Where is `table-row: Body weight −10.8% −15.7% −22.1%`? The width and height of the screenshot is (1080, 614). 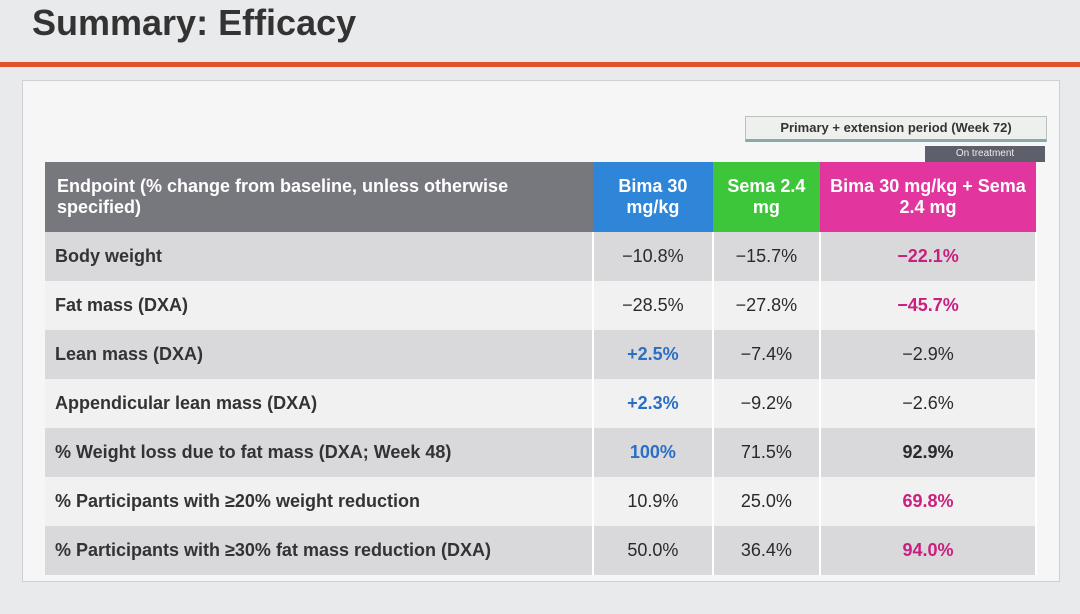 table-row: Body weight −10.8% −15.7% −22.1% is located at coordinates (541, 256).